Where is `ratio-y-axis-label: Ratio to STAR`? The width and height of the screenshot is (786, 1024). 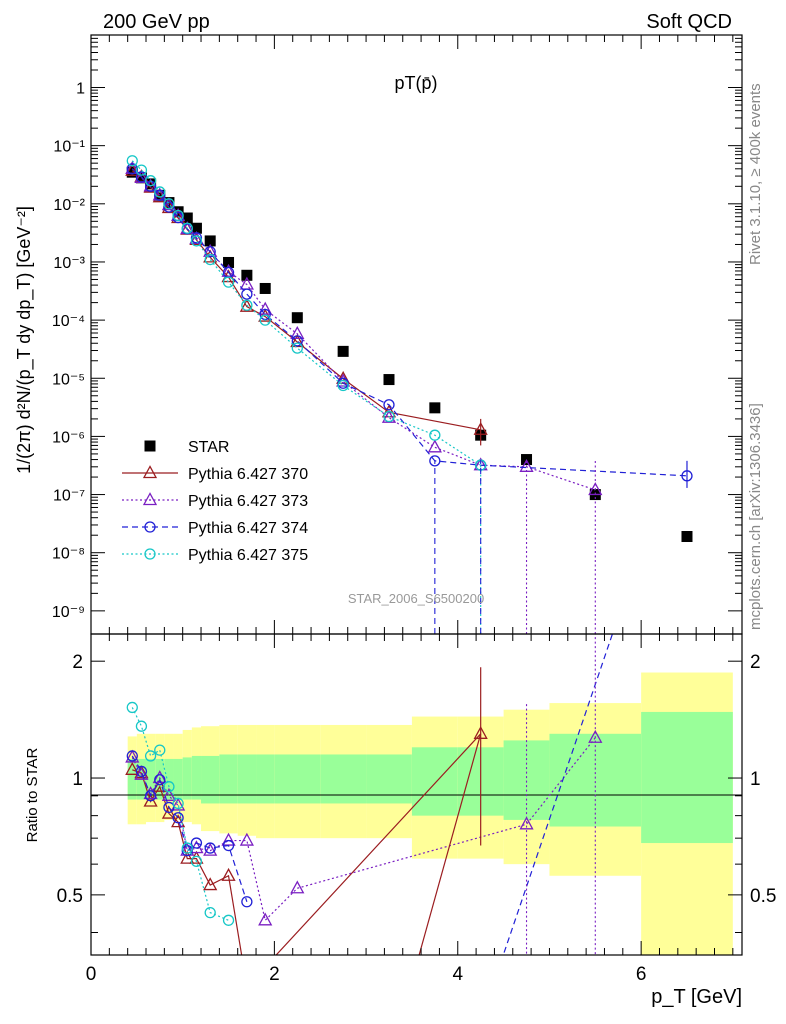
ratio-y-axis-label: Ratio to STAR is located at coordinates (32, 794).